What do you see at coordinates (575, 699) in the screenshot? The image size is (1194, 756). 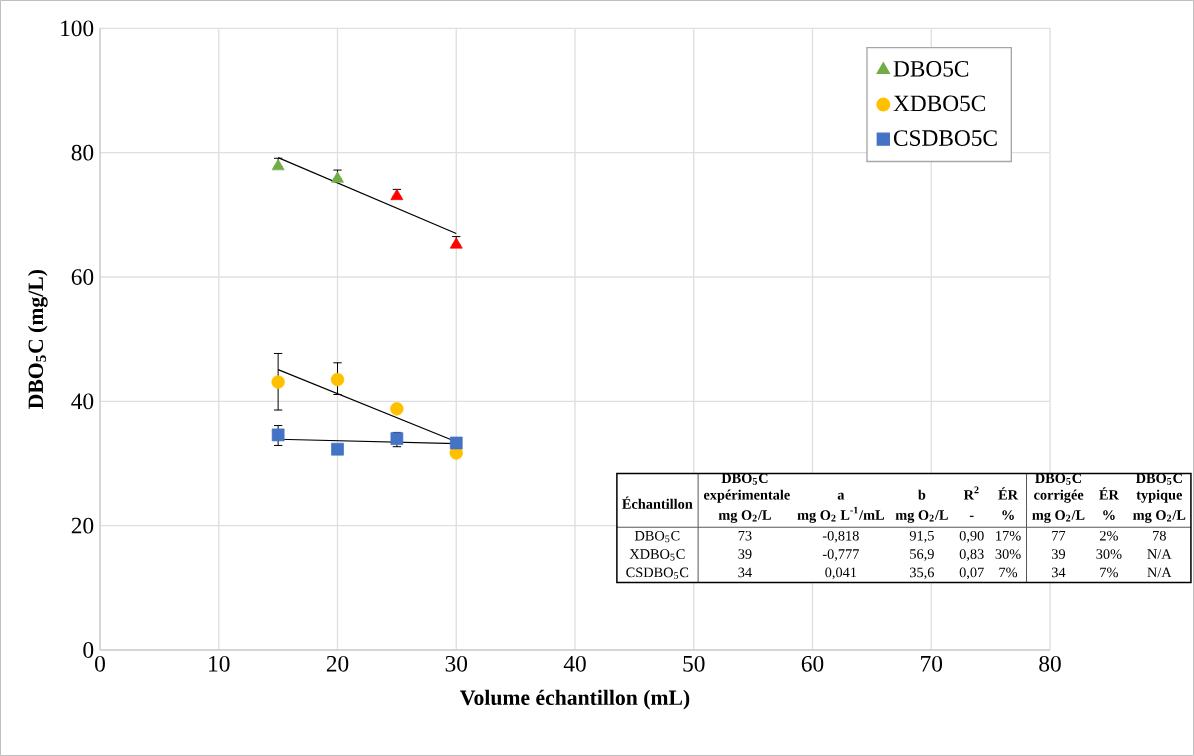 I see `x-axis-title: Volume échantillon (mL)` at bounding box center [575, 699].